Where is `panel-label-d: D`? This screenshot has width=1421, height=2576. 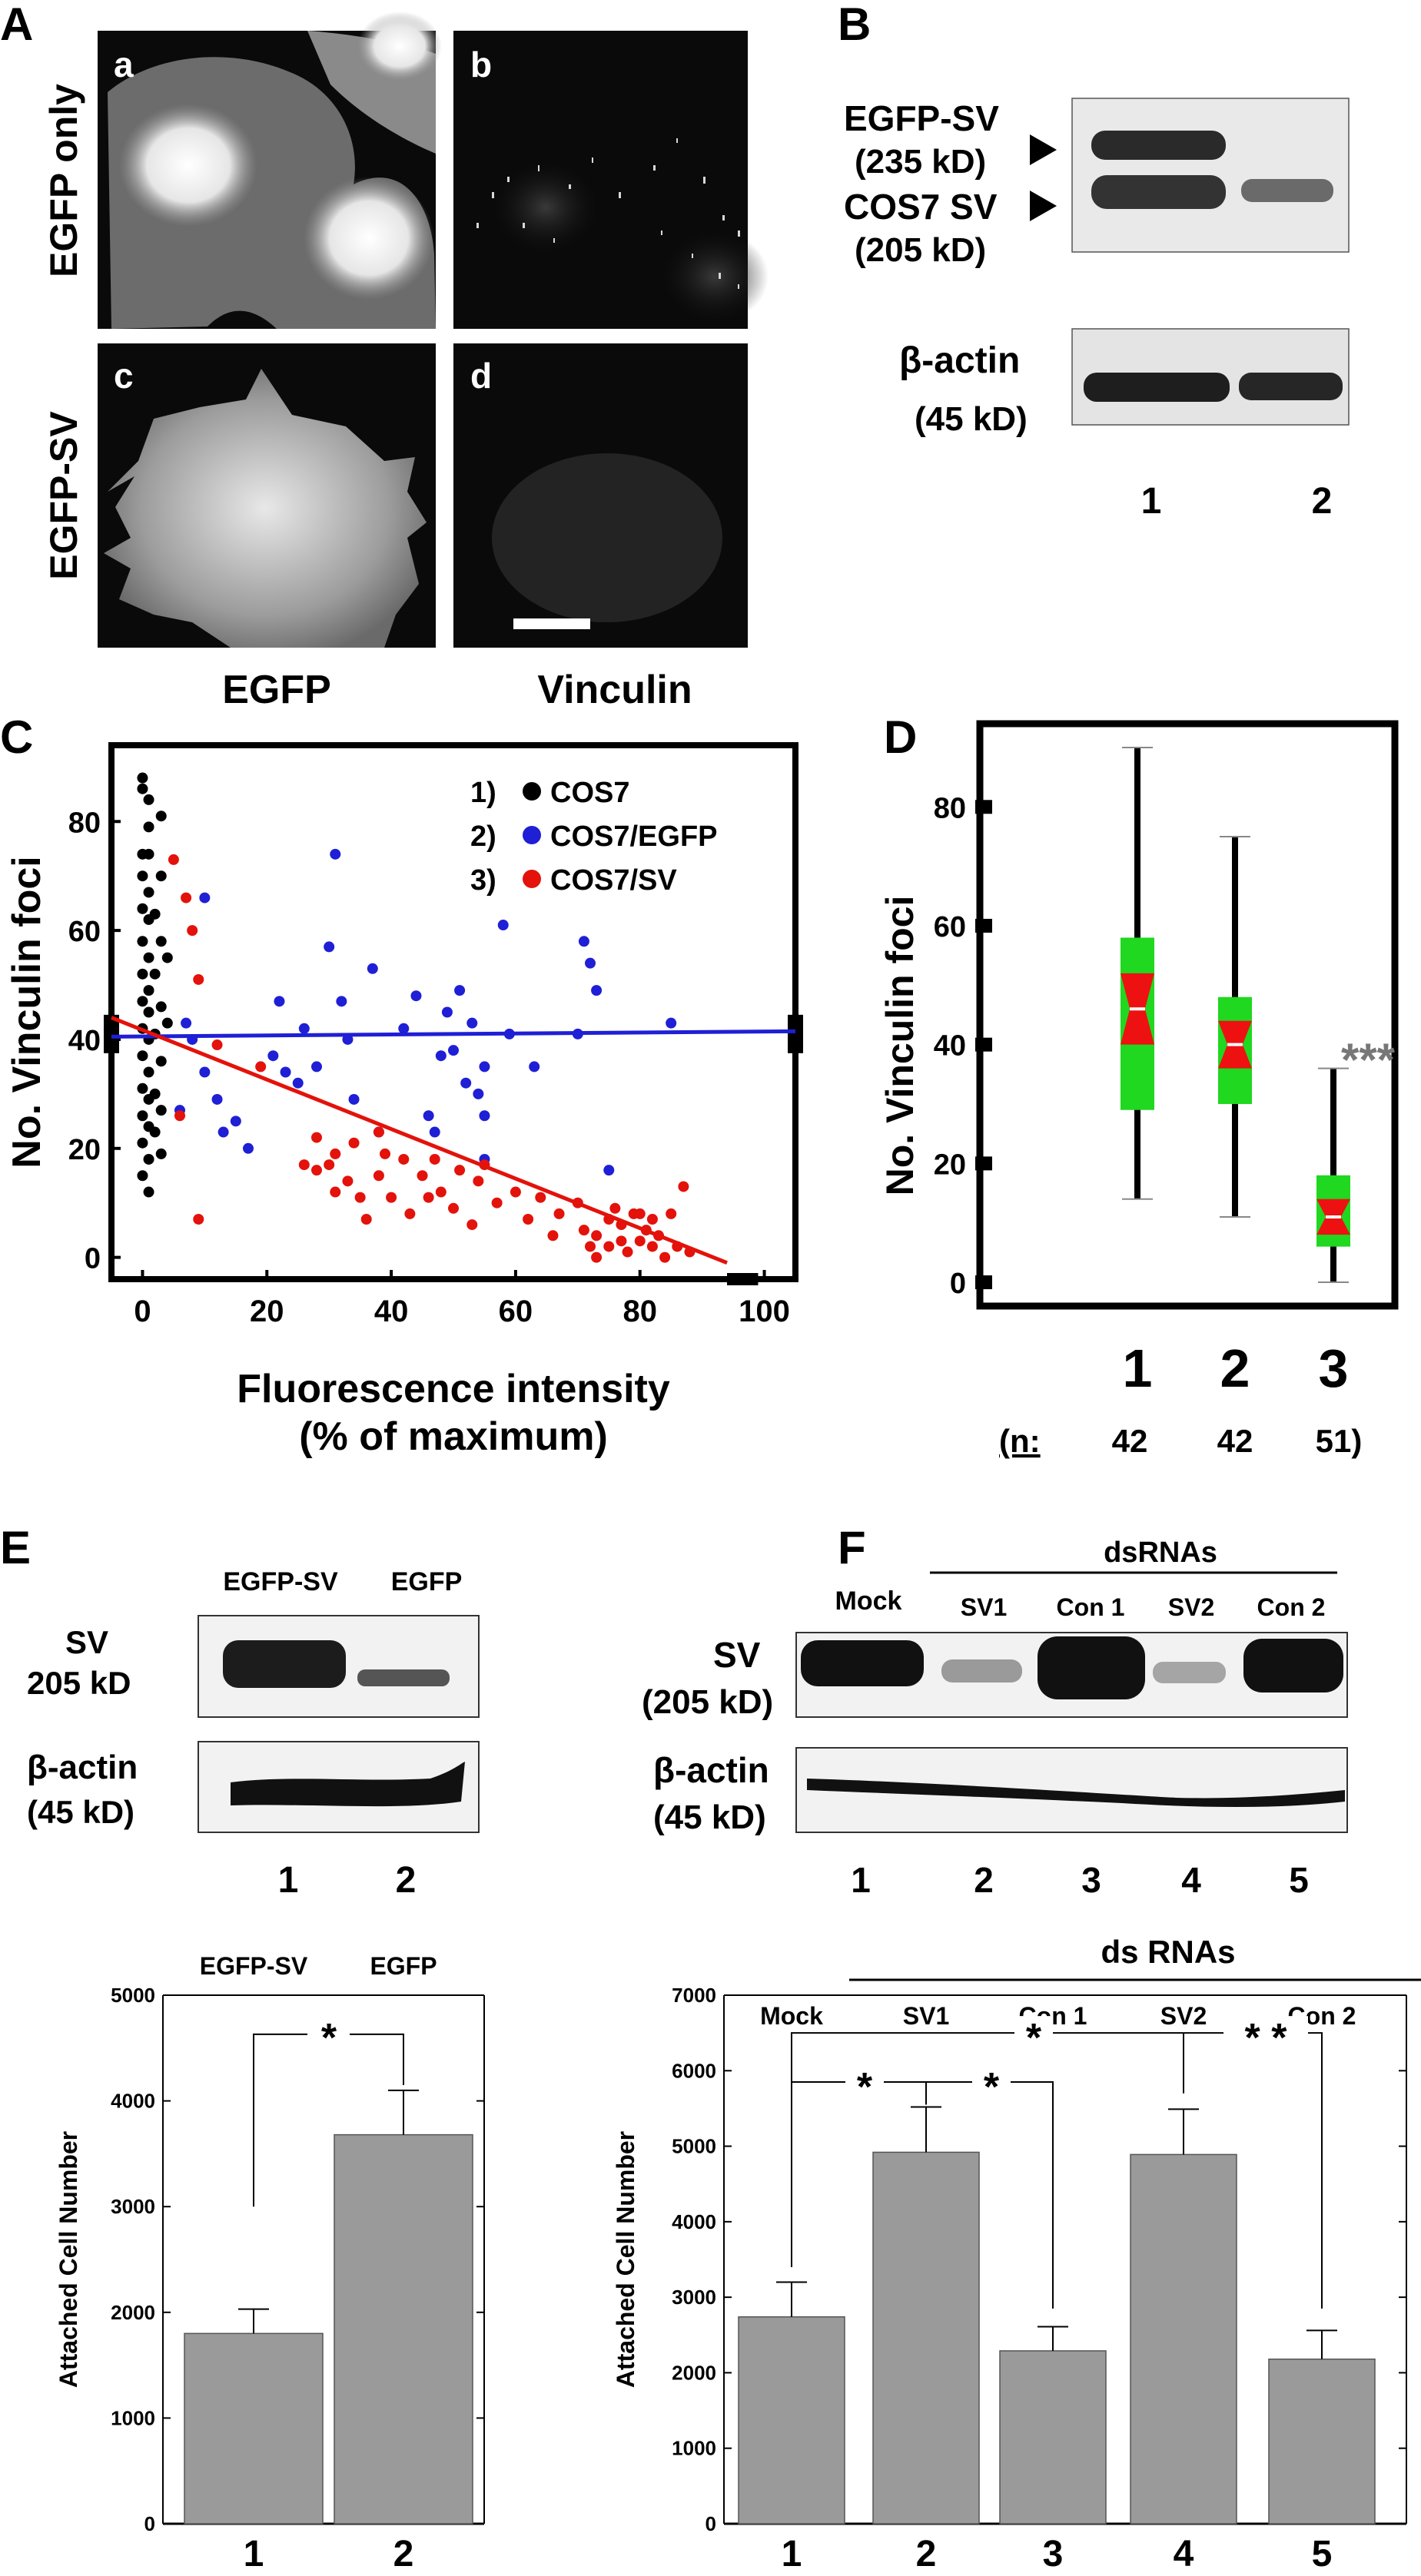
panel-label-d: D is located at coordinates (900, 737).